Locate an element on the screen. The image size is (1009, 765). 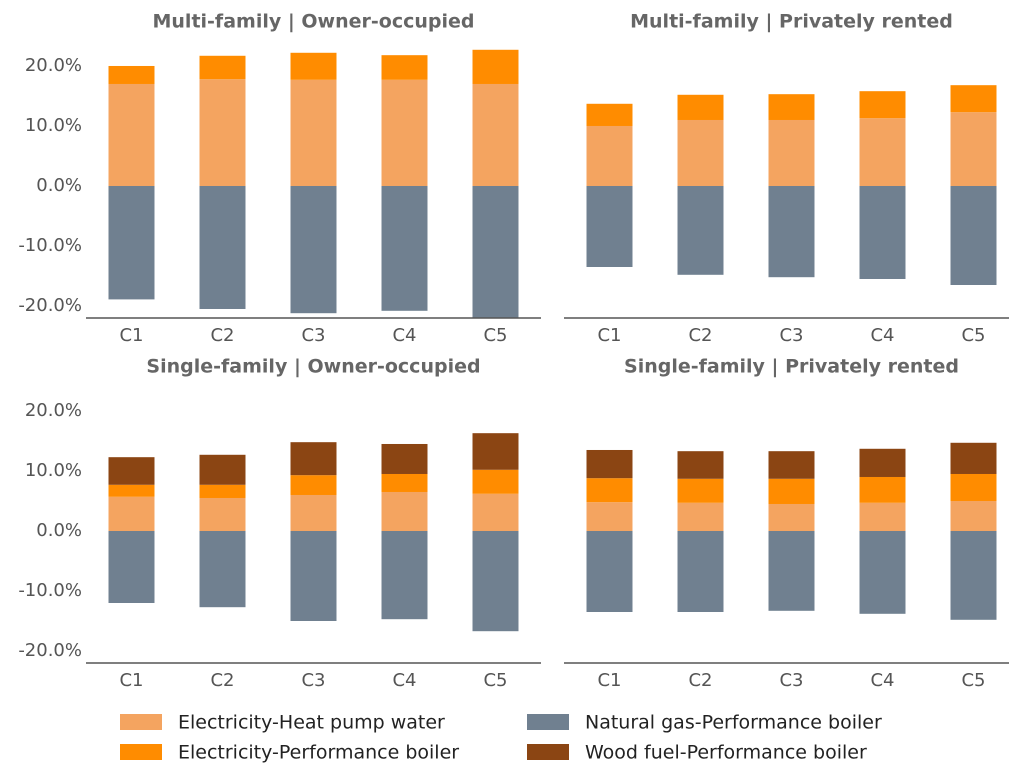
legend-label: Wood fuel-Performance boiler is located at coordinates (726, 753).